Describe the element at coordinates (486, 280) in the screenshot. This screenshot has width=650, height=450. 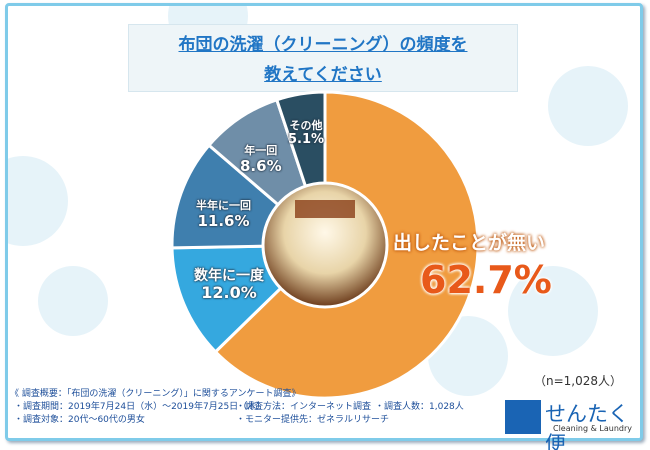
I see `value-never: 62.7%` at that location.